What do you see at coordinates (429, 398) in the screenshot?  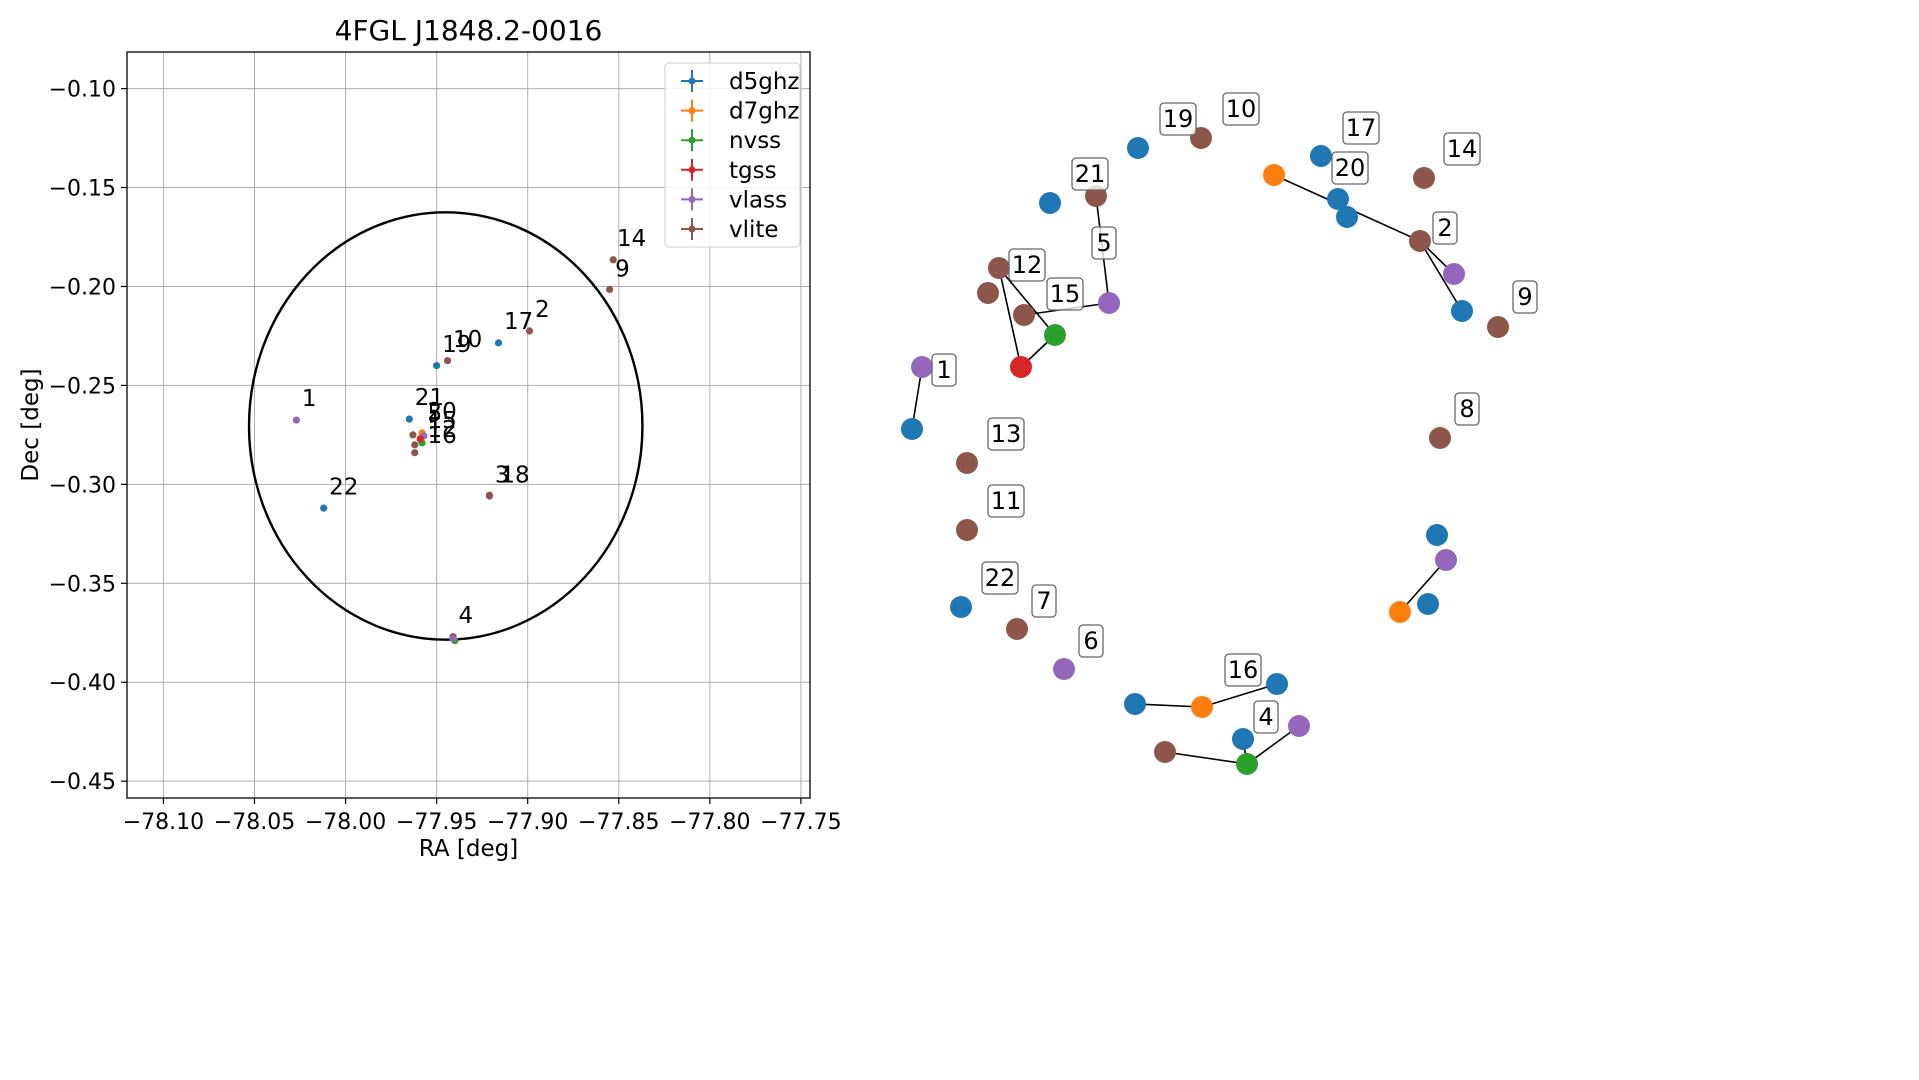 I see `point-label: 21` at bounding box center [429, 398].